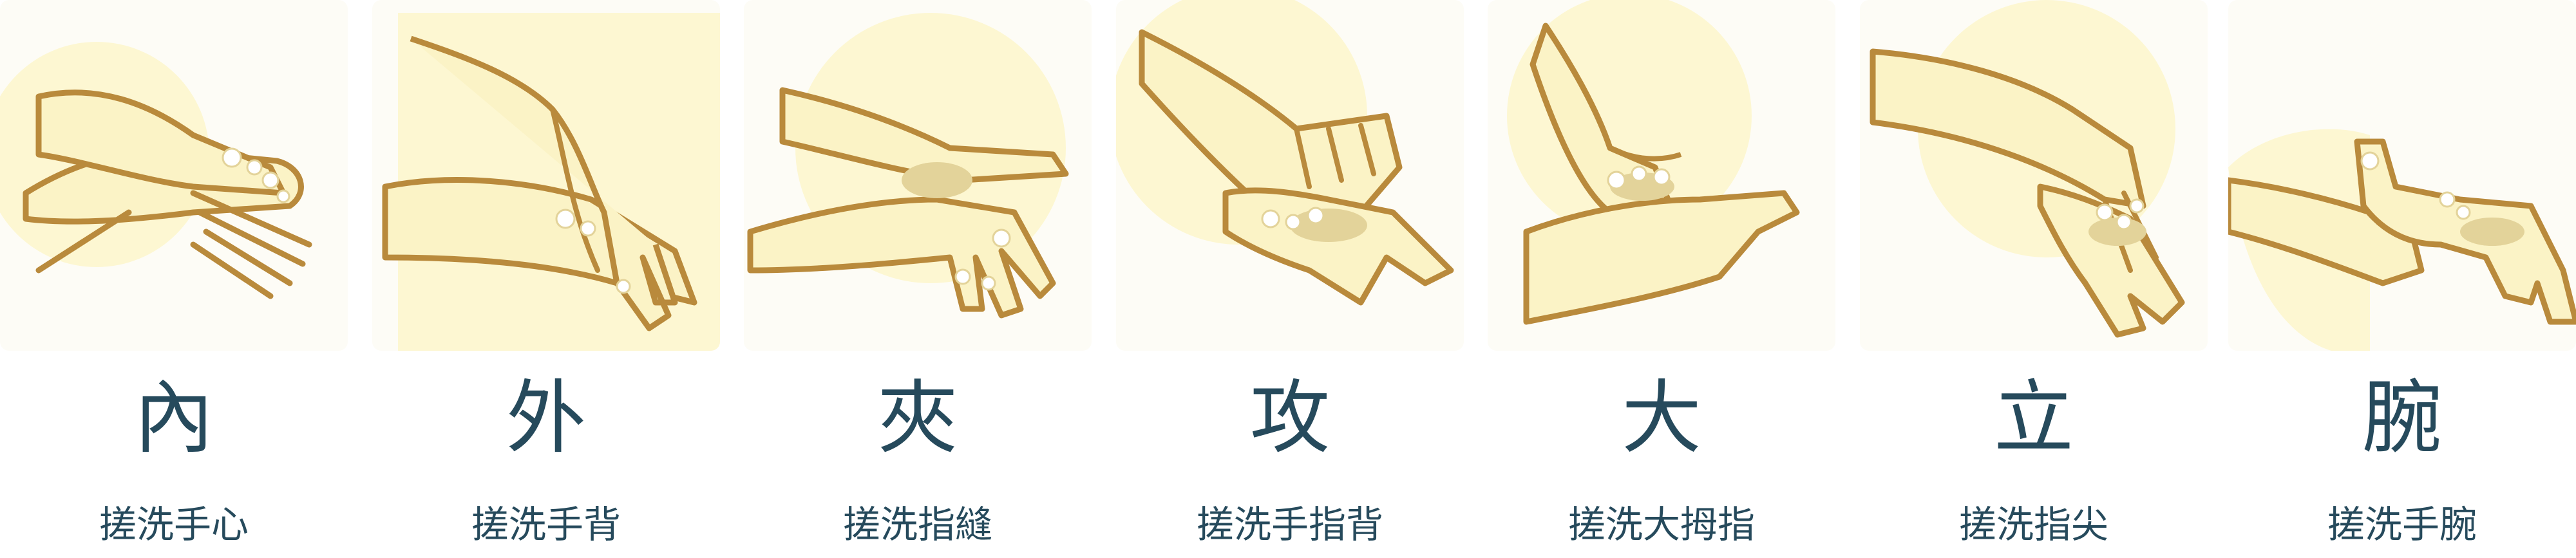  I want to click on step-7-illustration, so click(2402, 175).